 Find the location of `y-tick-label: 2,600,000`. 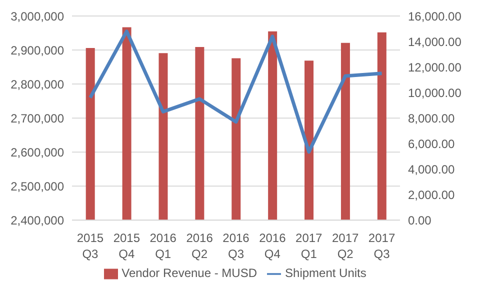

y-tick-label: 2,600,000 is located at coordinates (37, 152).